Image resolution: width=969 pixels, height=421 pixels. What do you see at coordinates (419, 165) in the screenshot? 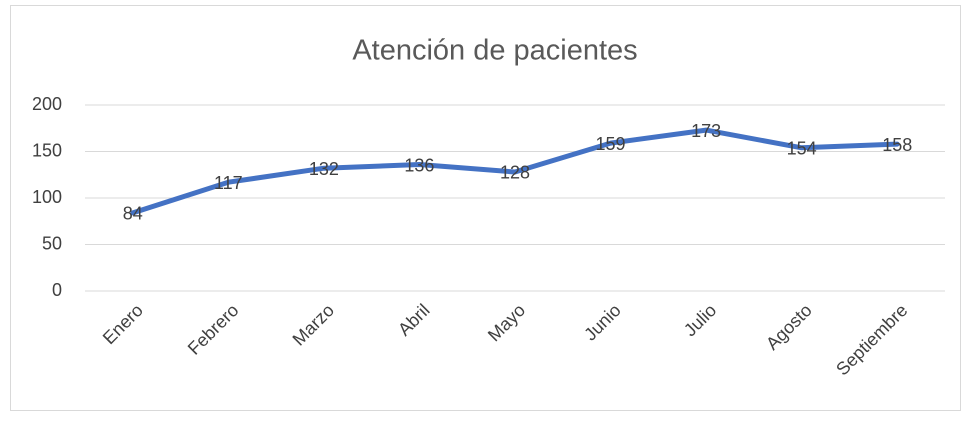
I see `data-label: 136` at bounding box center [419, 165].